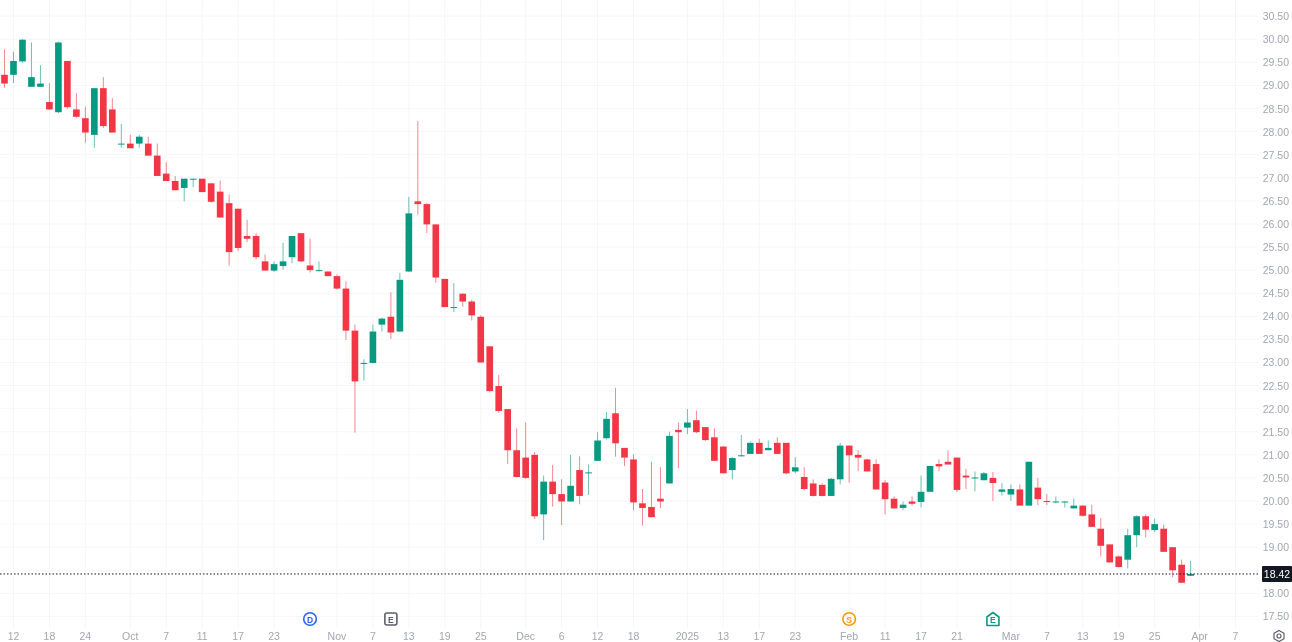  Describe the element at coordinates (1276, 247) in the screenshot. I see `y-tick-label: 25.50` at that location.